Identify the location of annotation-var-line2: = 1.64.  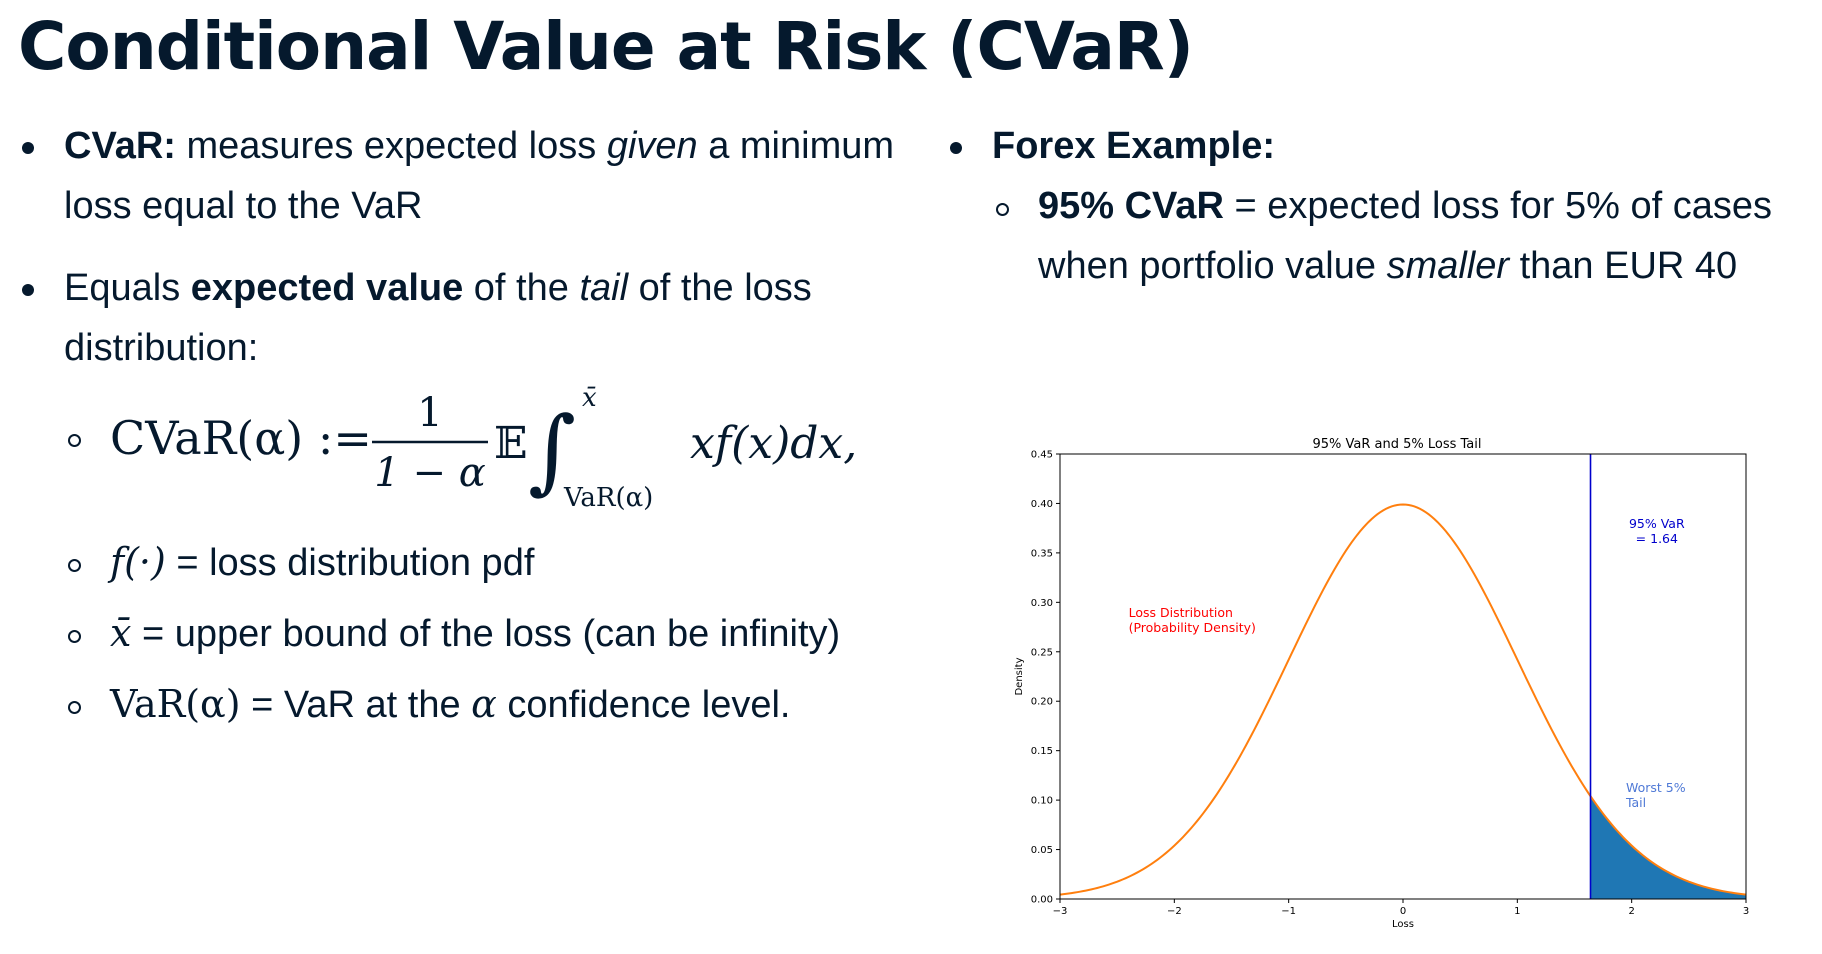
(1657, 538).